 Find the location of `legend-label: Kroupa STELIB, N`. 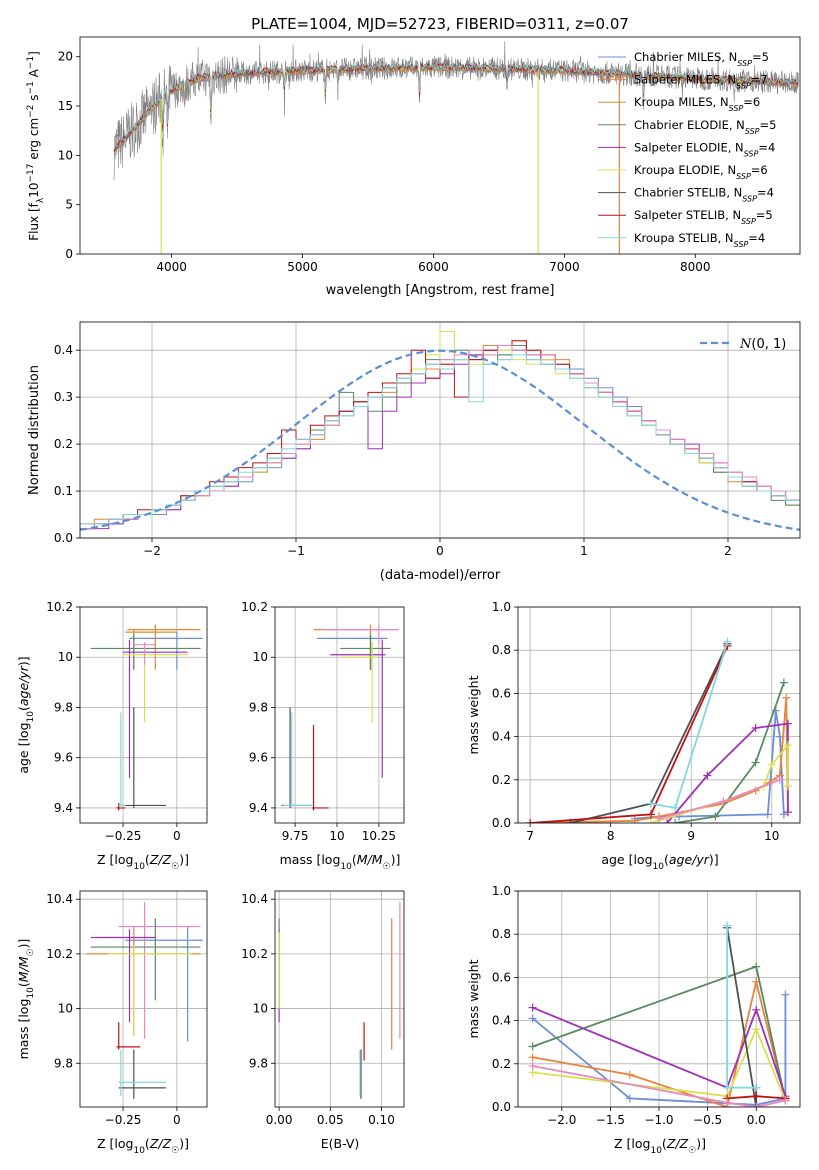

legend-label: Kroupa STELIB, N is located at coordinates (684, 238).